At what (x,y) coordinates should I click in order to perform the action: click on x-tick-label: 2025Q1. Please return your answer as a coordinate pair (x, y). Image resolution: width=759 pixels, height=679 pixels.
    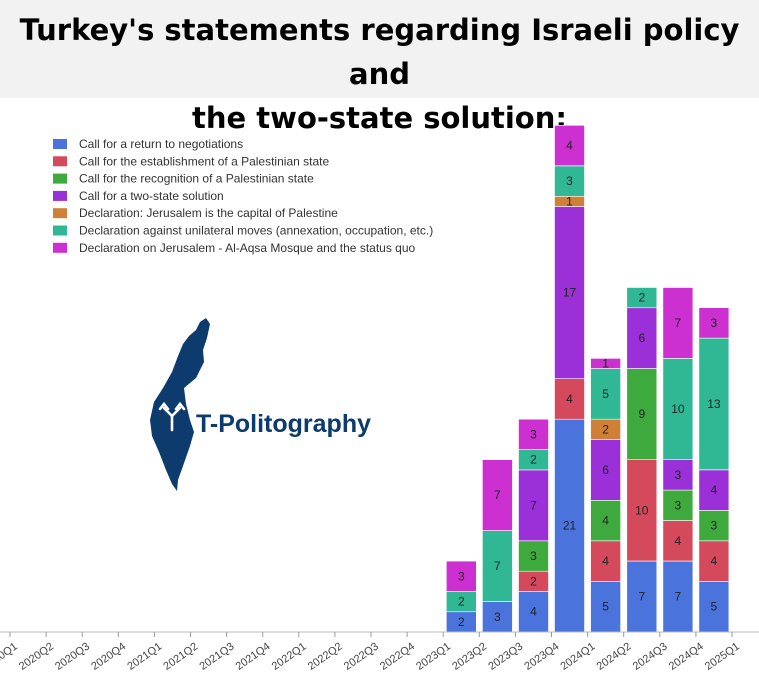
    Looking at the image, I should click on (722, 657).